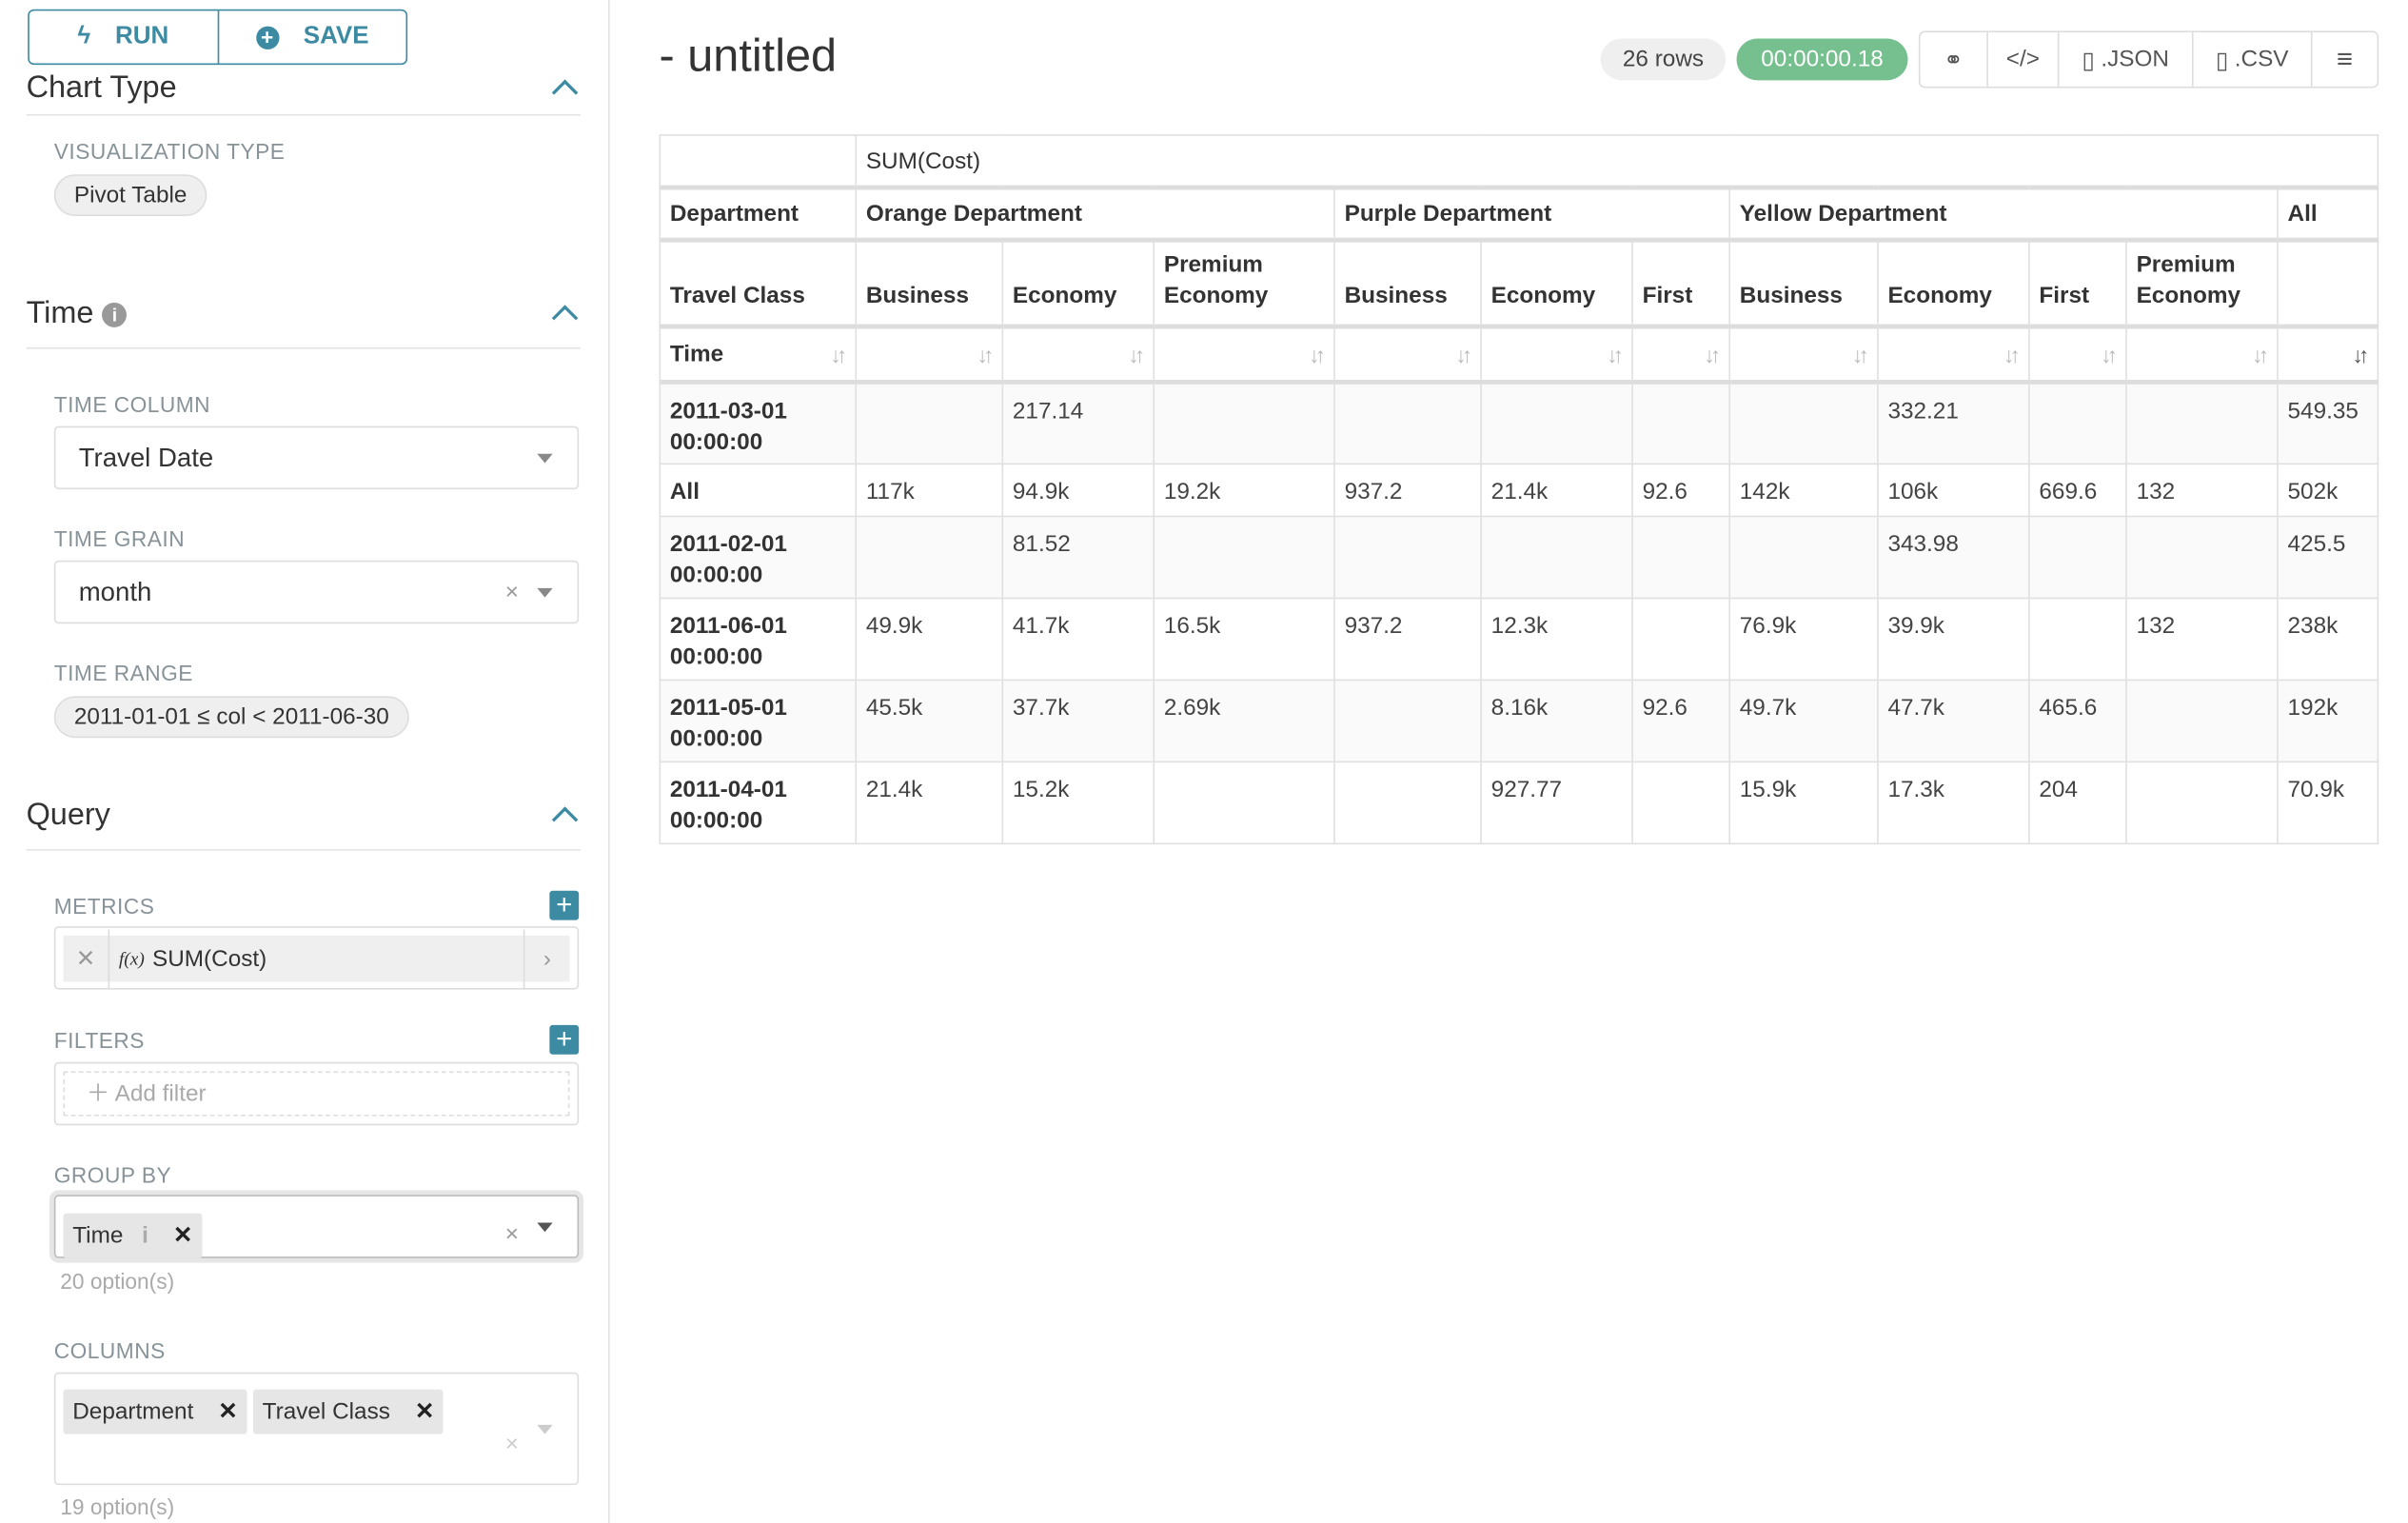 Image resolution: width=2408 pixels, height=1523 pixels. What do you see at coordinates (145, 1236) in the screenshot?
I see `info-icon: i` at bounding box center [145, 1236].